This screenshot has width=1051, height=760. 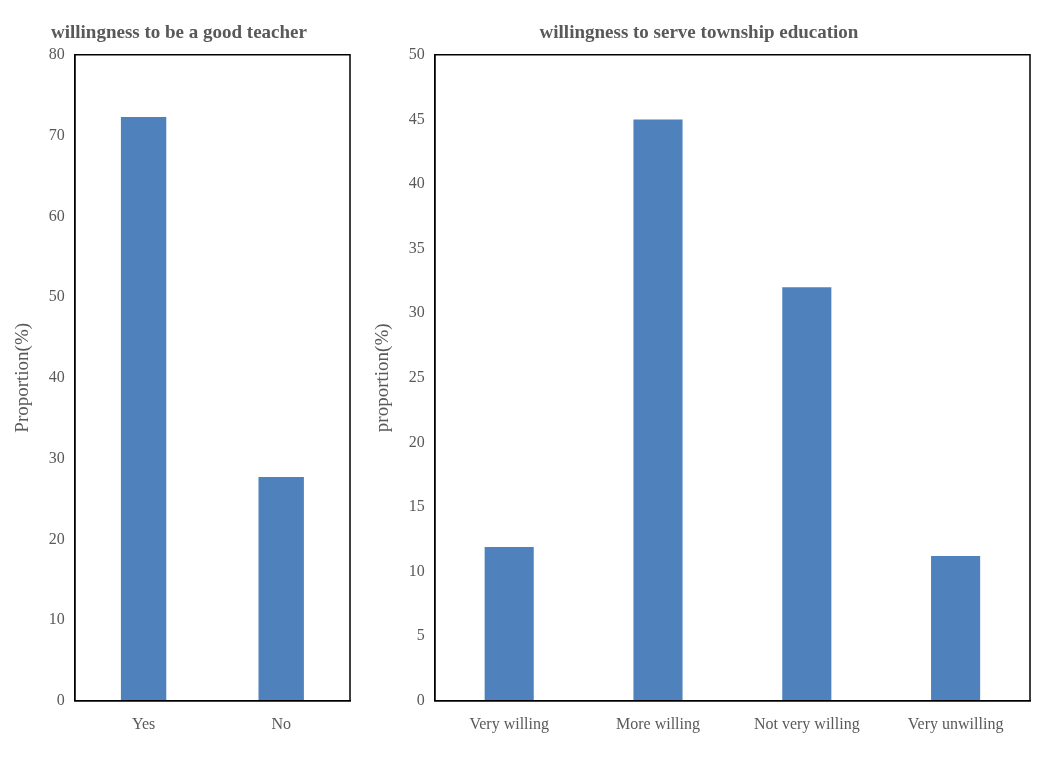 I want to click on chart-title: willingness to be a good teacher, so click(x=179, y=32).